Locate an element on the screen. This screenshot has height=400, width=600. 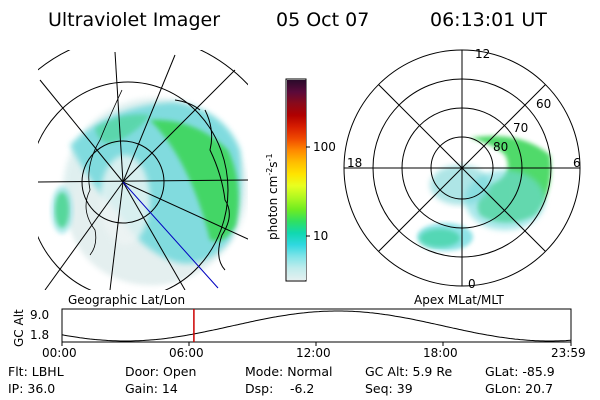
orbit-altitude-curve is located at coordinates (316, 326).